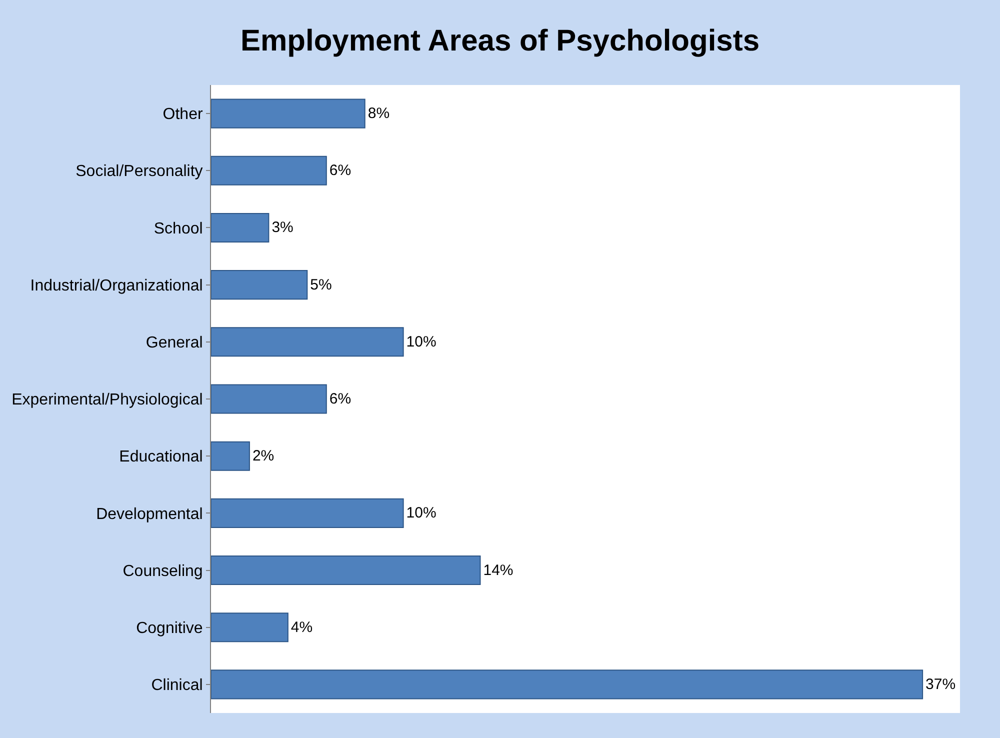  I want to click on y-tick-label: Counseling, so click(162, 571).